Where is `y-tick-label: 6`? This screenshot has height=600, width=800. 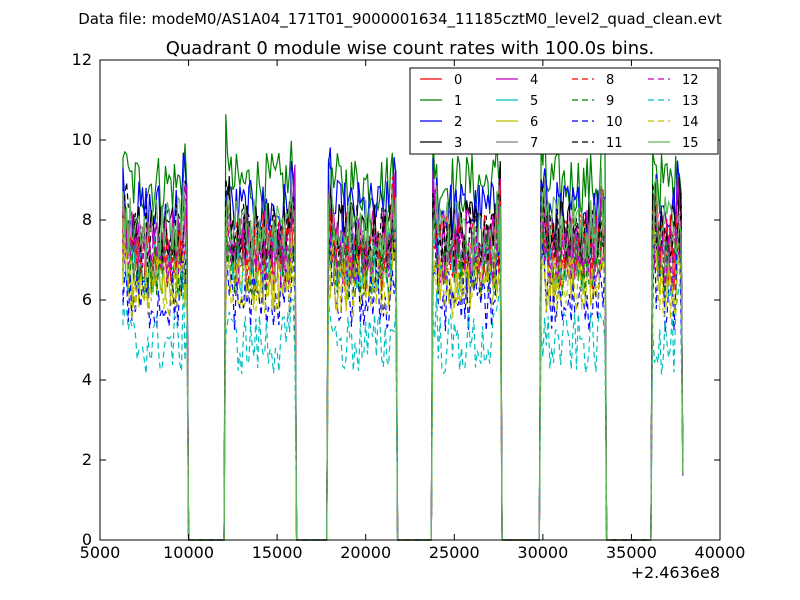 y-tick-label: 6 is located at coordinates (87, 299).